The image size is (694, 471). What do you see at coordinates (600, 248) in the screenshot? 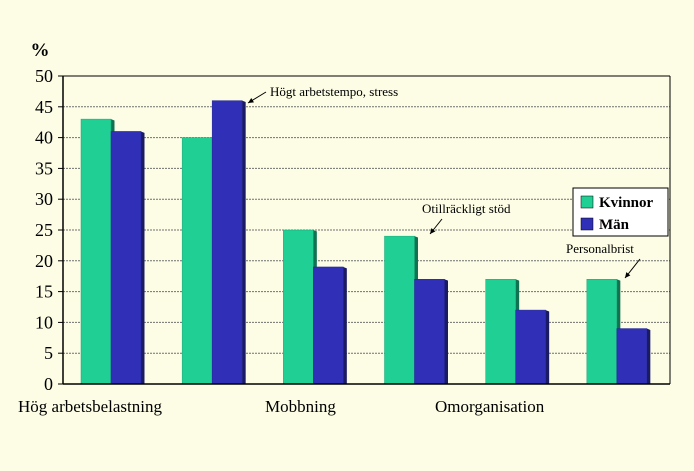
I see `annotation-label: Personalbrist` at bounding box center [600, 248].